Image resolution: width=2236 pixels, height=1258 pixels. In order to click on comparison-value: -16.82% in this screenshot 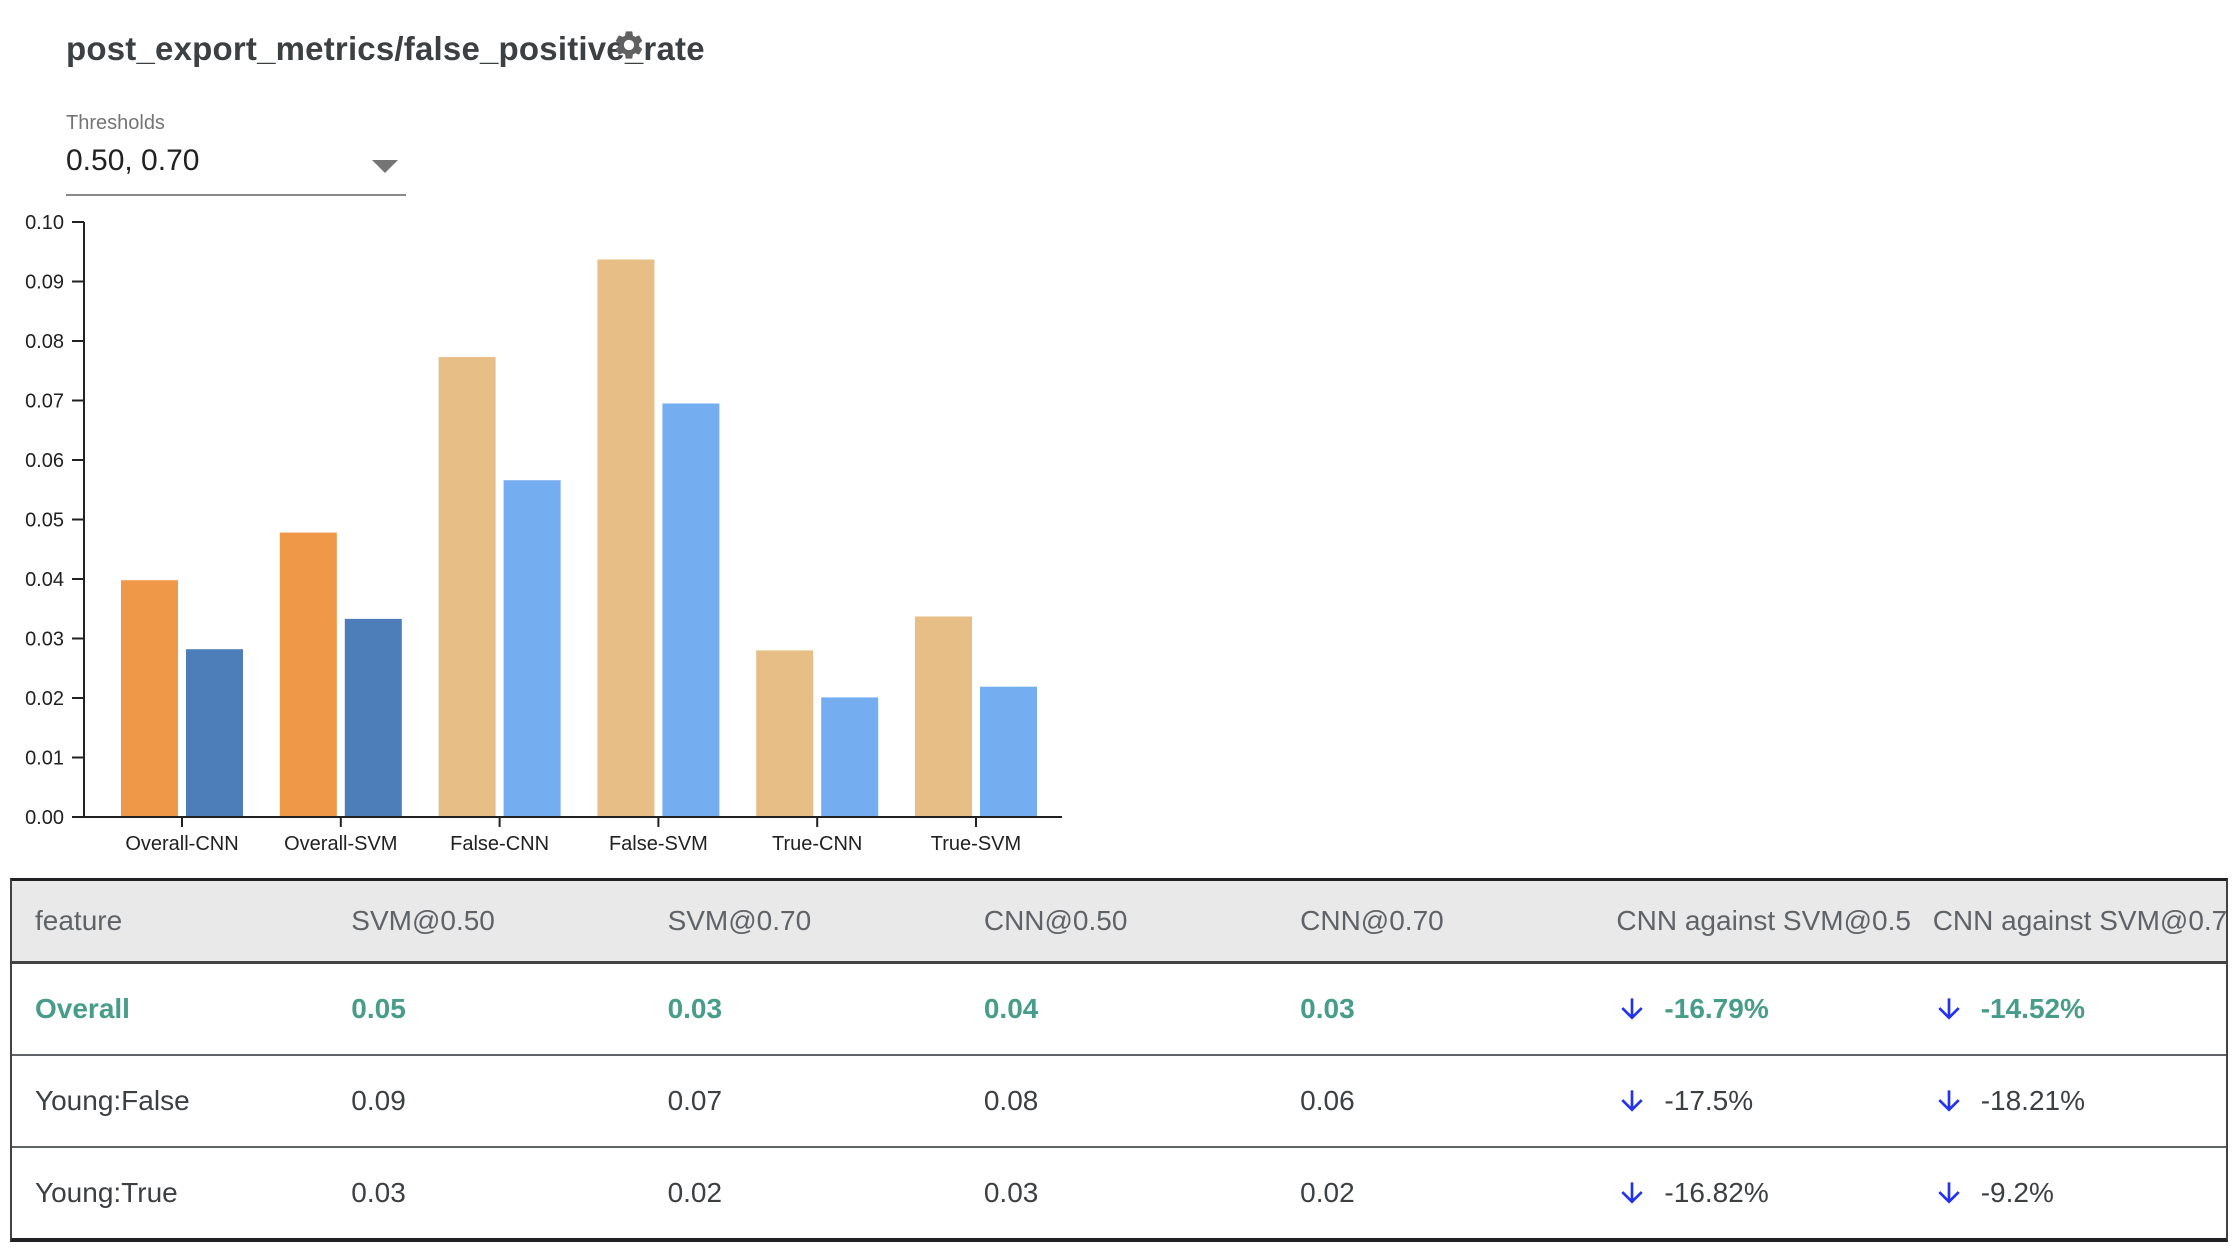, I will do `click(1716, 1192)`.